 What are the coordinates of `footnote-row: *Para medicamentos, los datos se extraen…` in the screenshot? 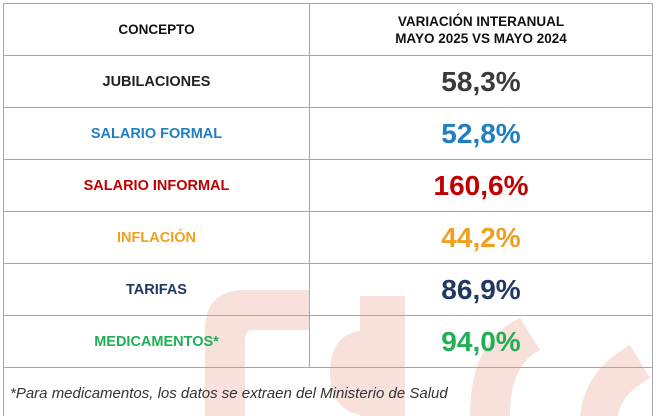 It's located at (328, 391).